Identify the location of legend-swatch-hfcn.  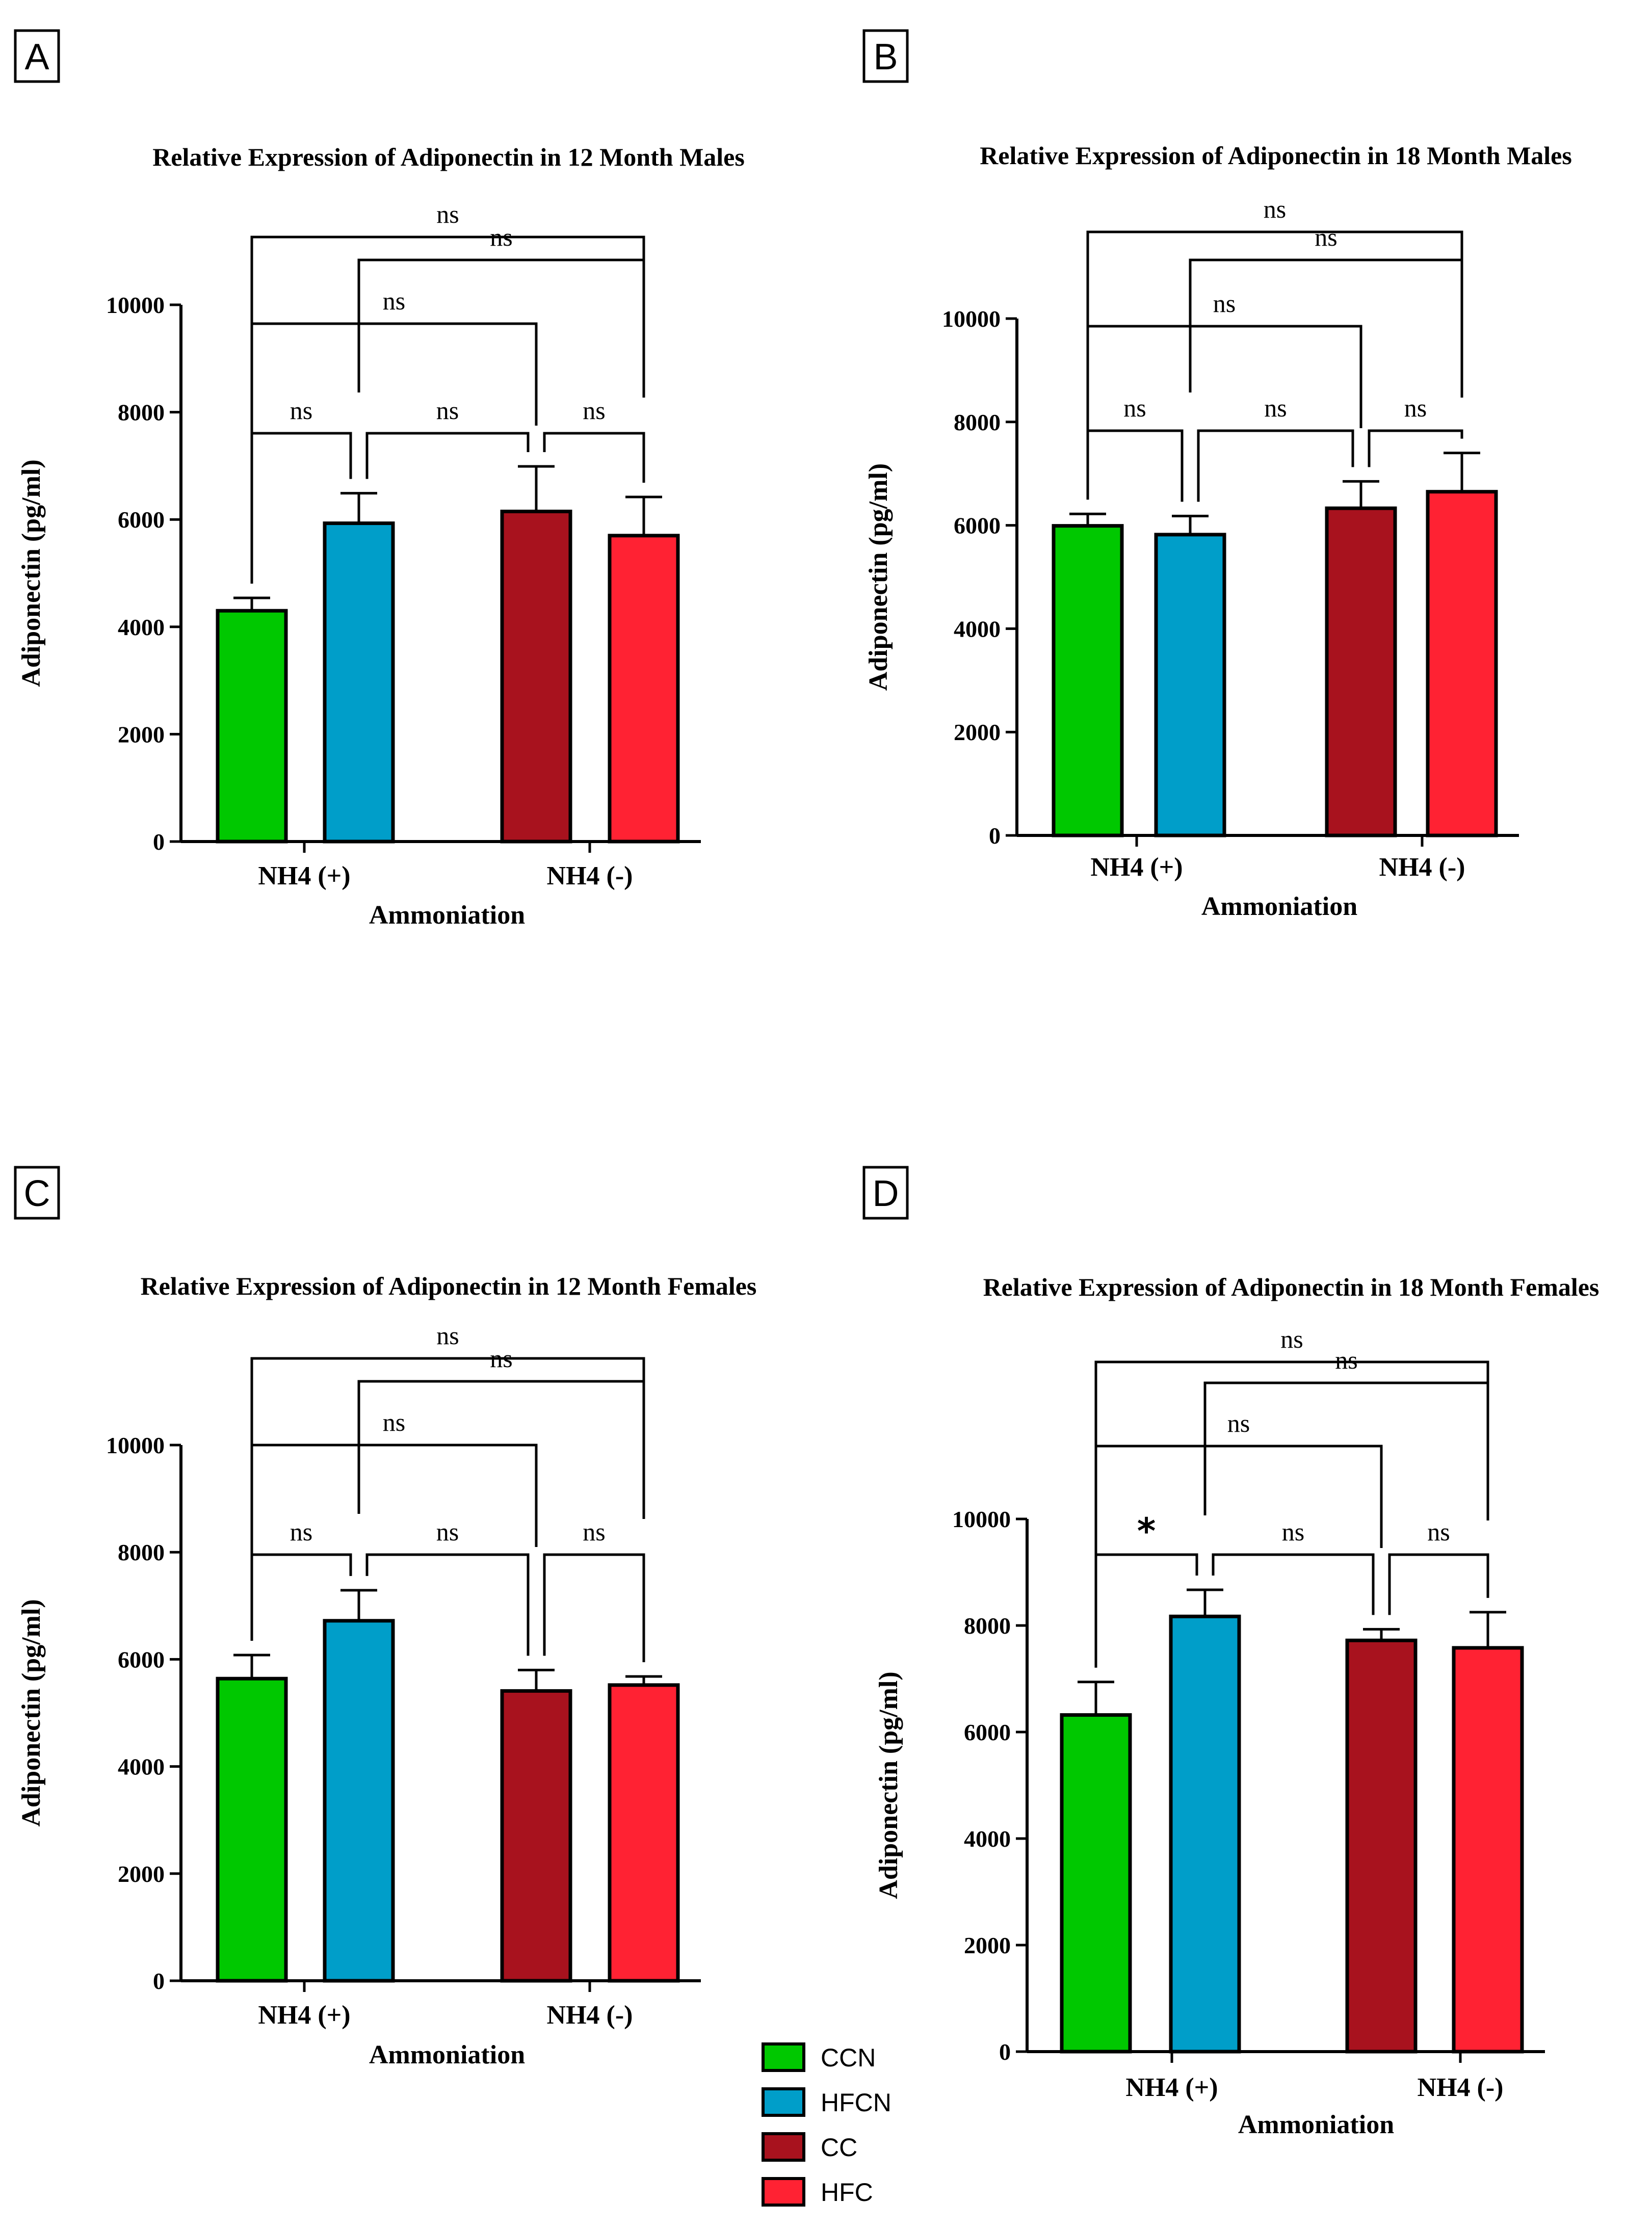
(783, 2102).